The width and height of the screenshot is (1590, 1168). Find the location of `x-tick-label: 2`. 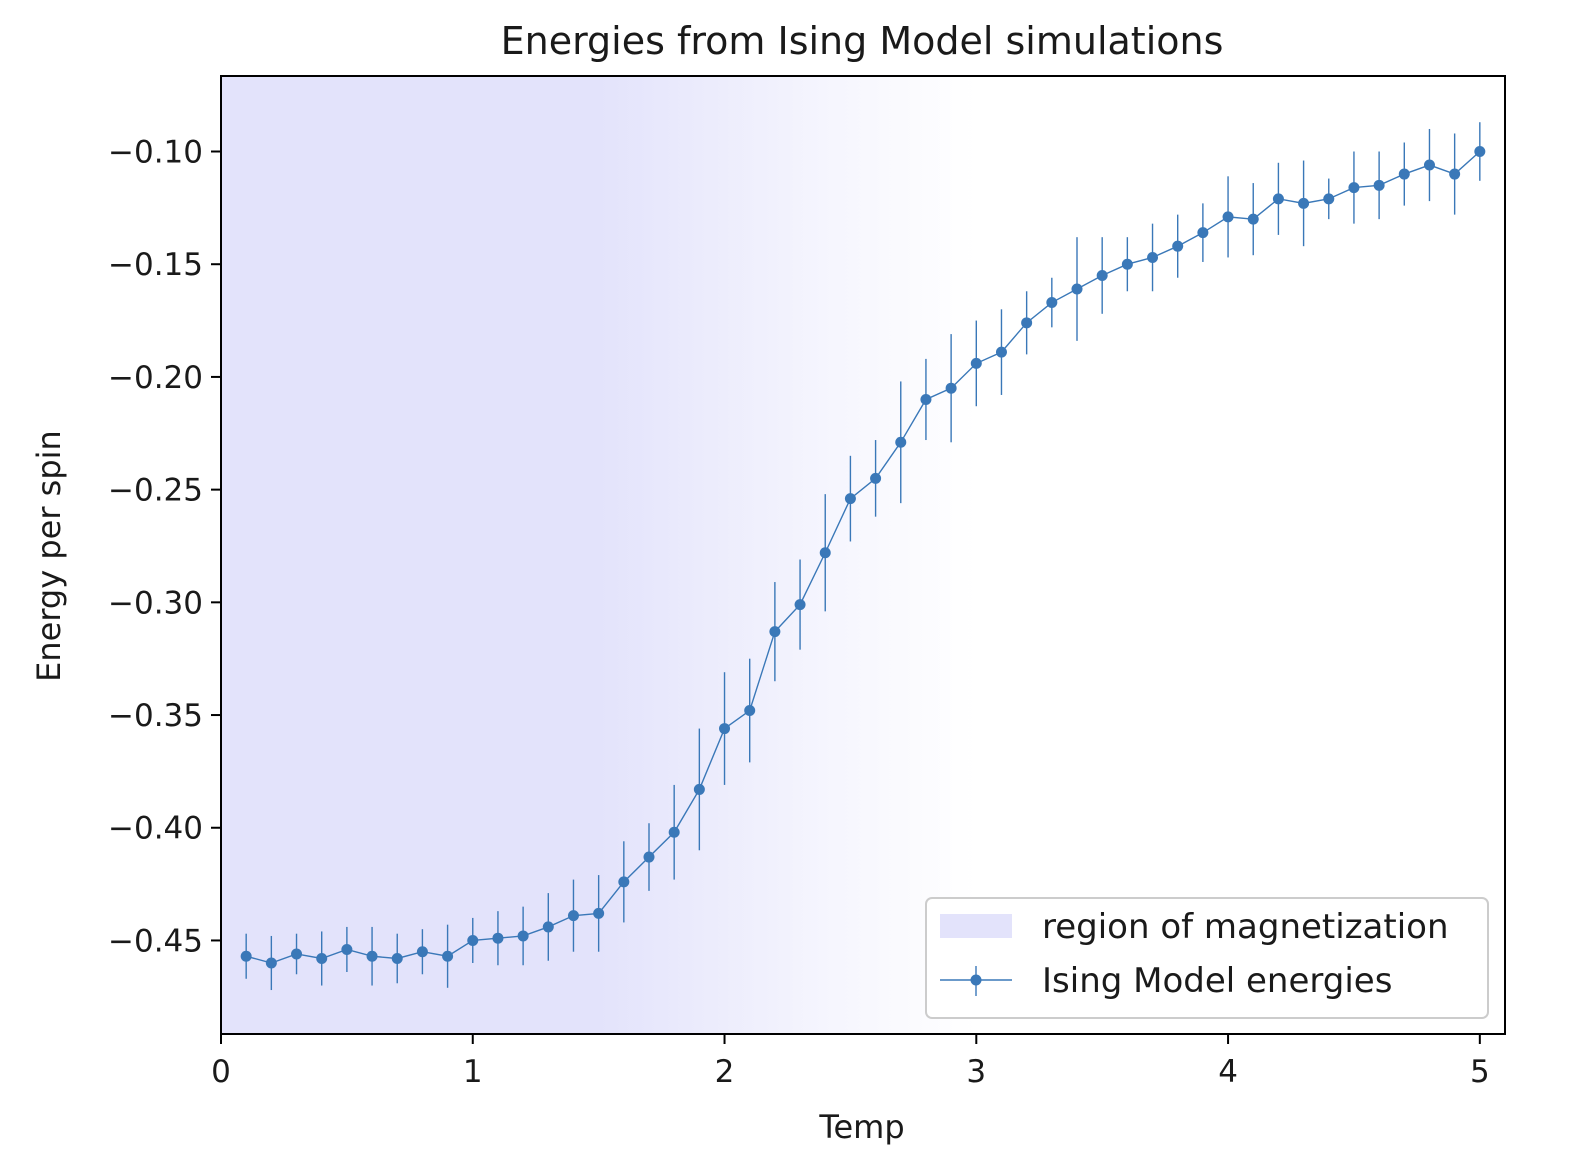

x-tick-label: 2 is located at coordinates (725, 1072).